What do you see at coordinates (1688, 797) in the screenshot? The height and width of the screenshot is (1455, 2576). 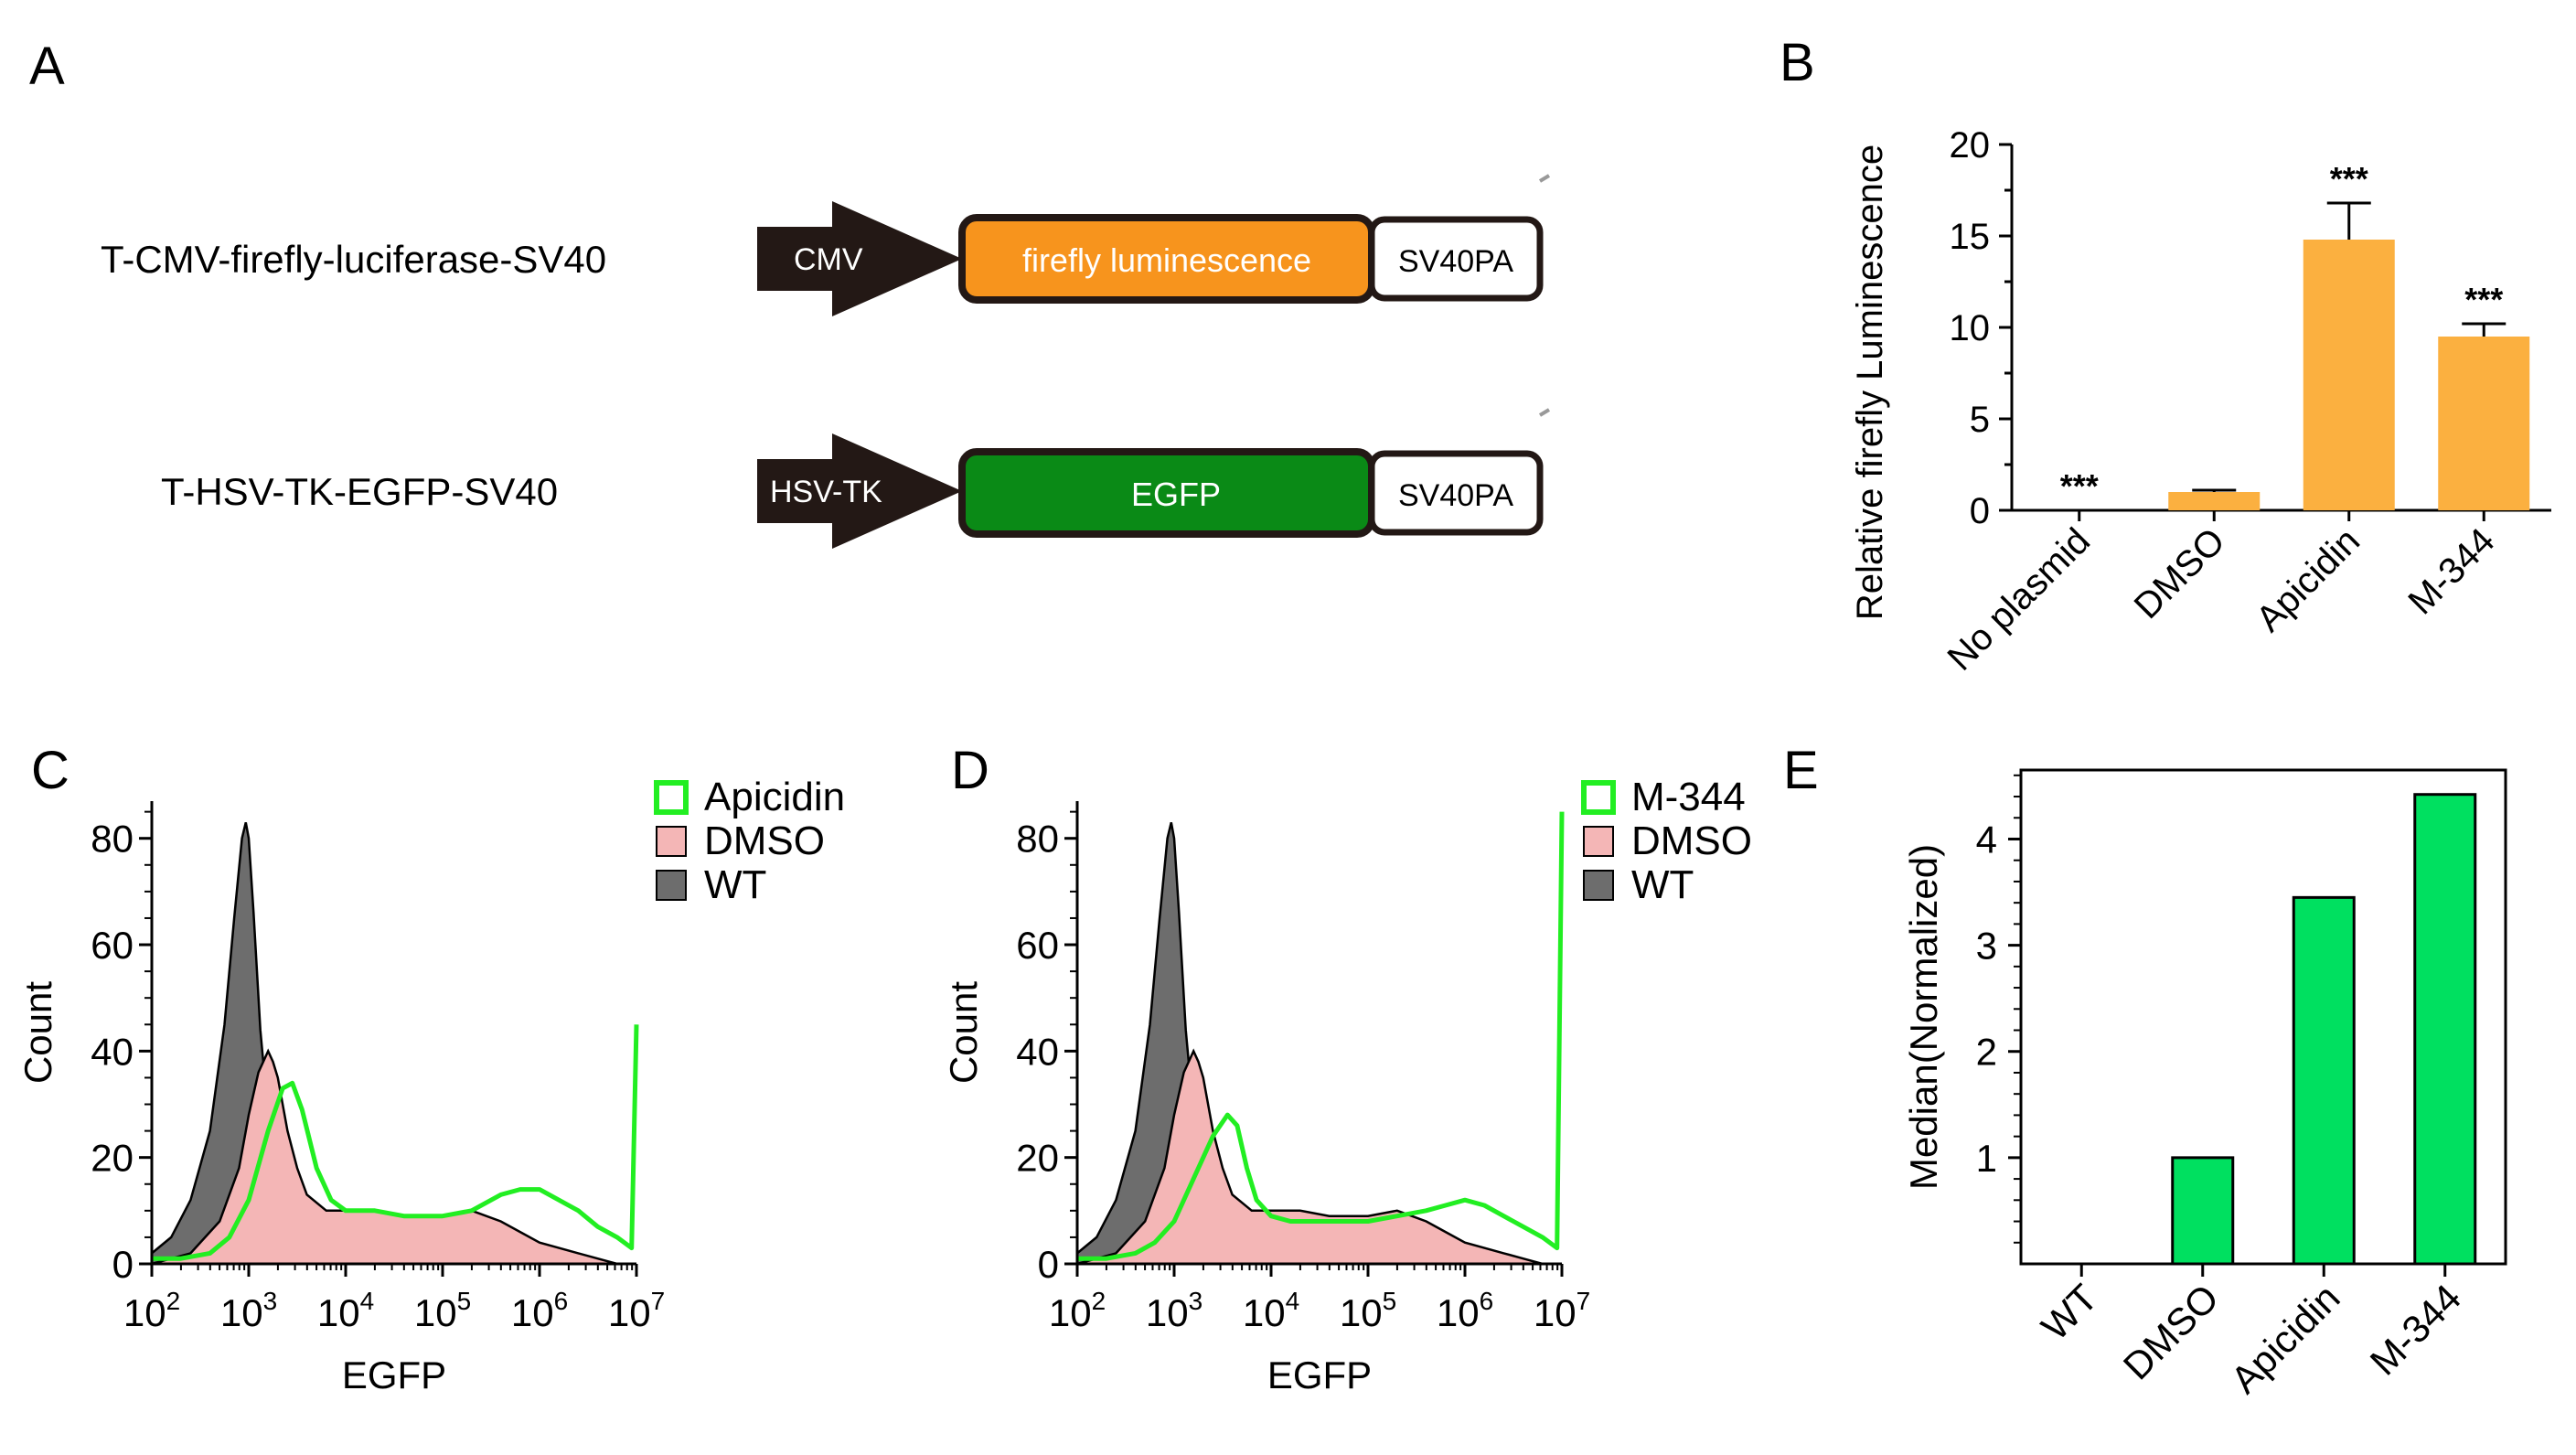 I see `d-legend-label: M-344` at bounding box center [1688, 797].